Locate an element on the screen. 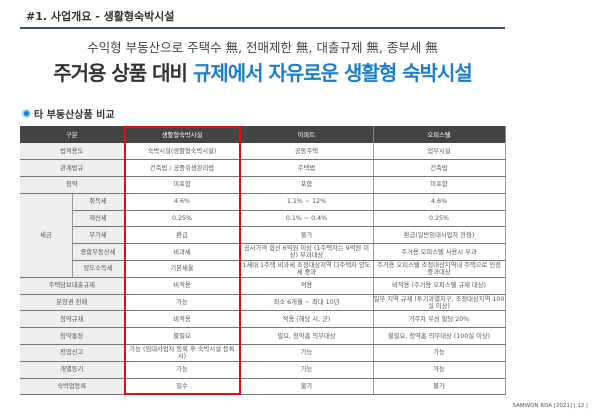 This screenshot has height=415, width=600. row-label: 법적용도 is located at coordinates (72, 152).